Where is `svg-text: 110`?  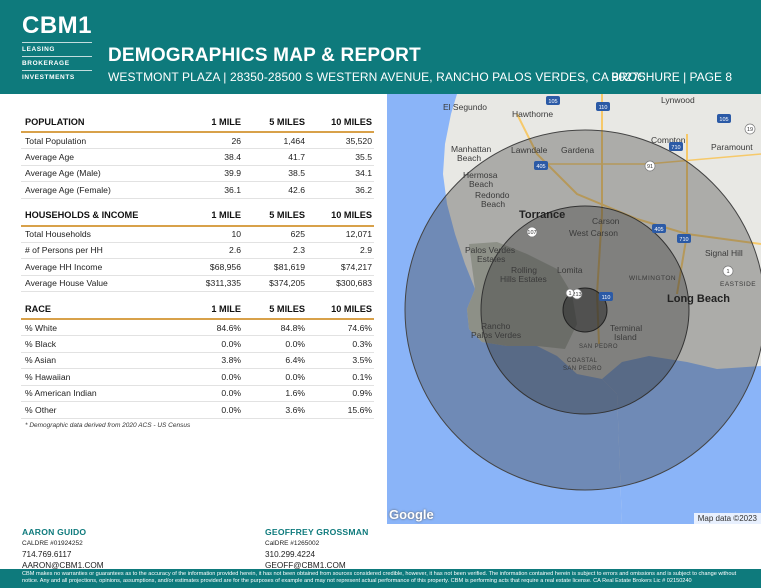 svg-text: 110 is located at coordinates (603, 108).